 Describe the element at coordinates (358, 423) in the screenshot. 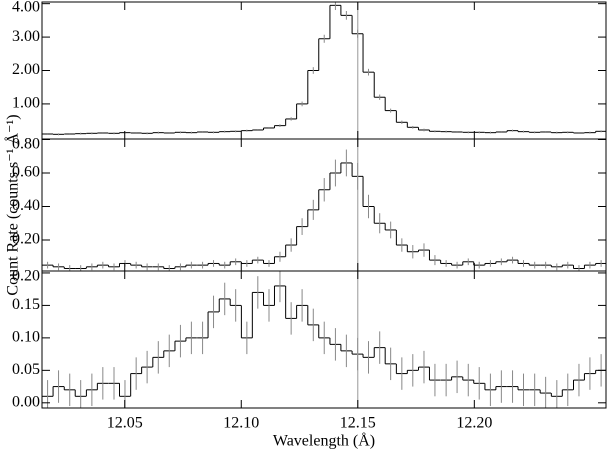

I see `x-tick-label: 12.15` at that location.